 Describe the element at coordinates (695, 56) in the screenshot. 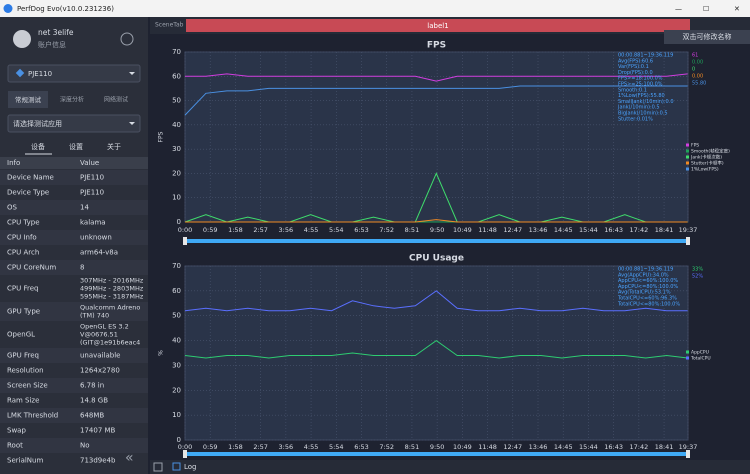

I see `current-value: 61` at that location.